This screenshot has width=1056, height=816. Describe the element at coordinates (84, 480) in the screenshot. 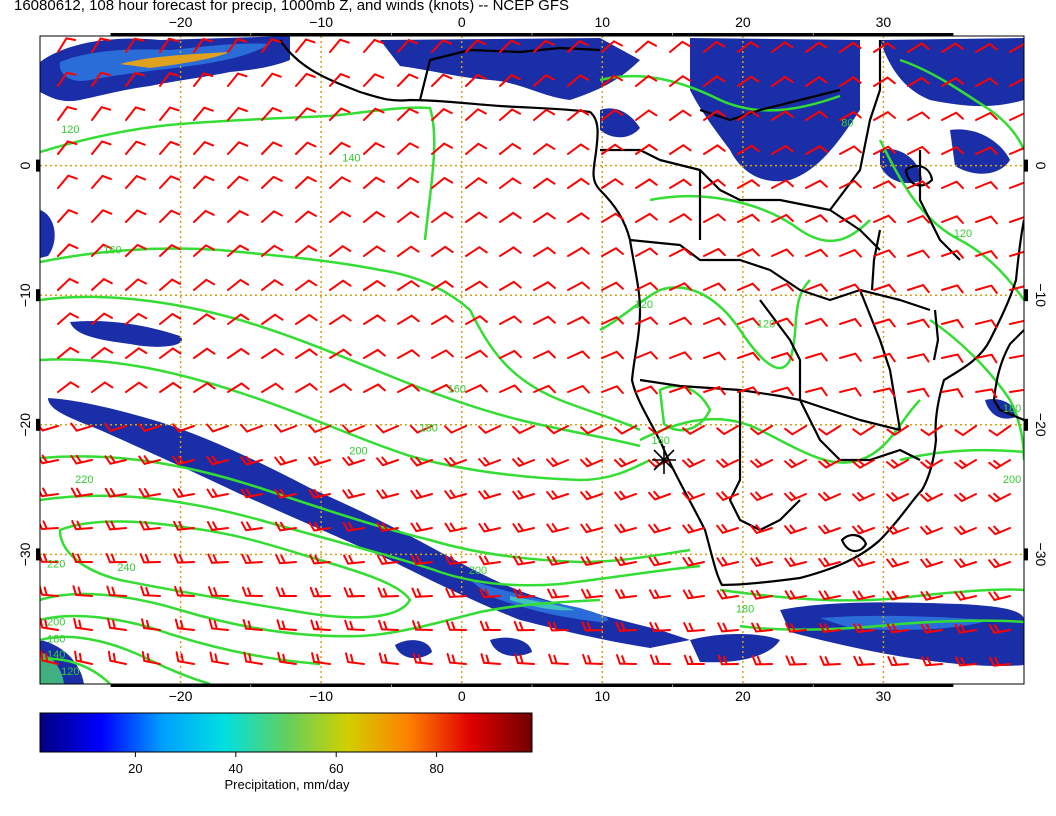

I see `contour-label: 220` at that location.